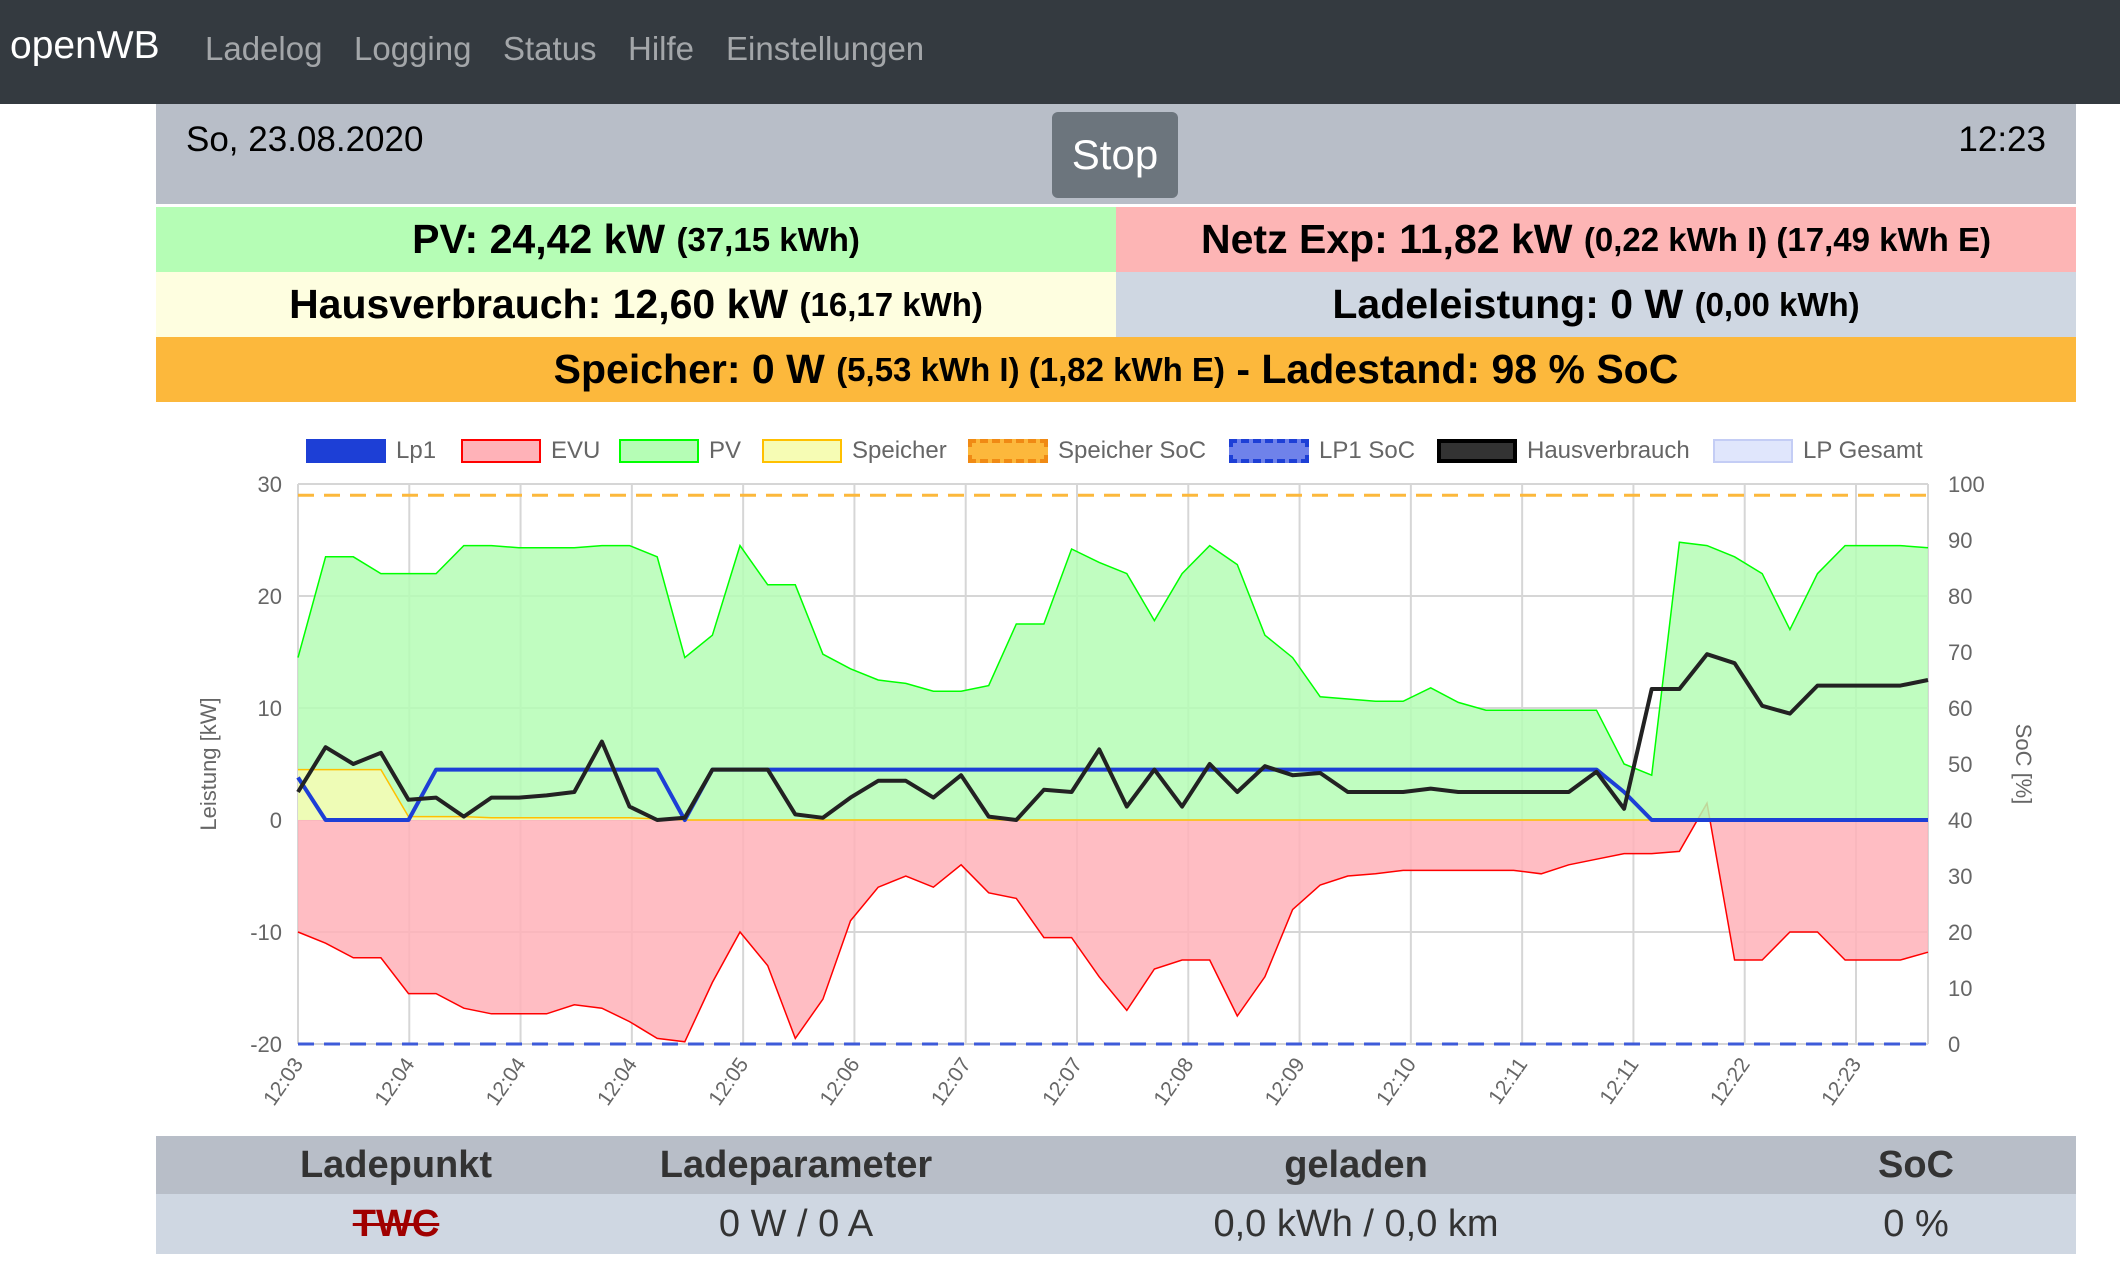 The height and width of the screenshot is (1282, 2120). I want to click on legend-swatch-lp1-soc, so click(1269, 451).